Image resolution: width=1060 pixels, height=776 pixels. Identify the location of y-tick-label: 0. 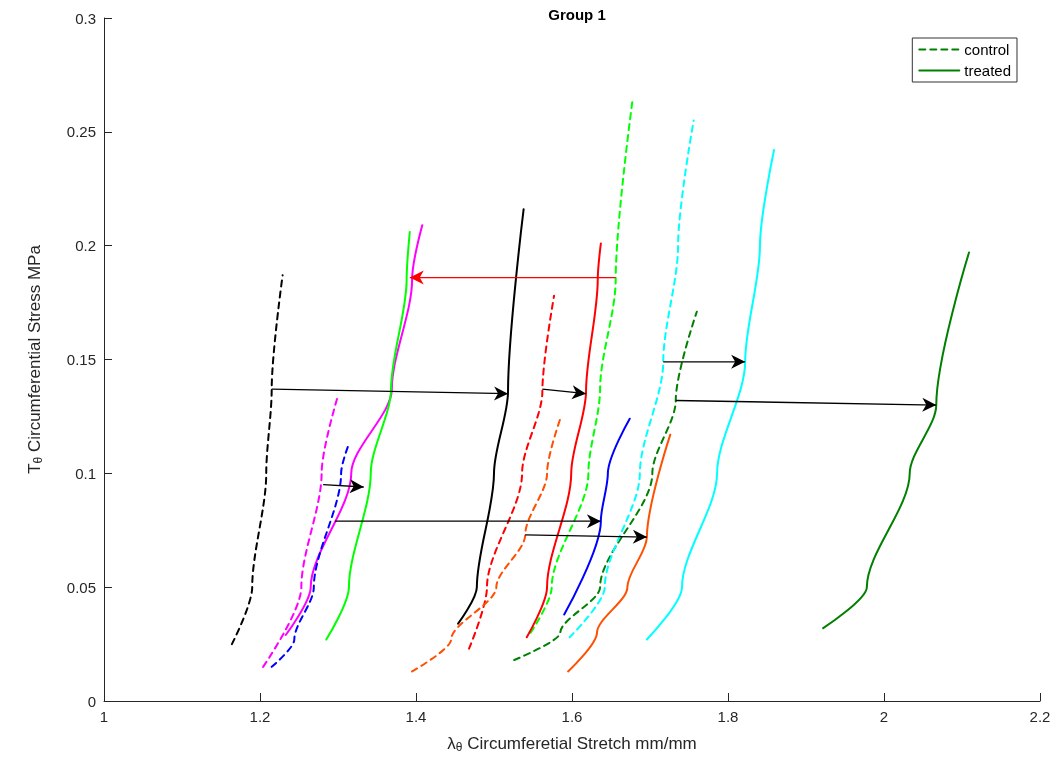
(91, 701).